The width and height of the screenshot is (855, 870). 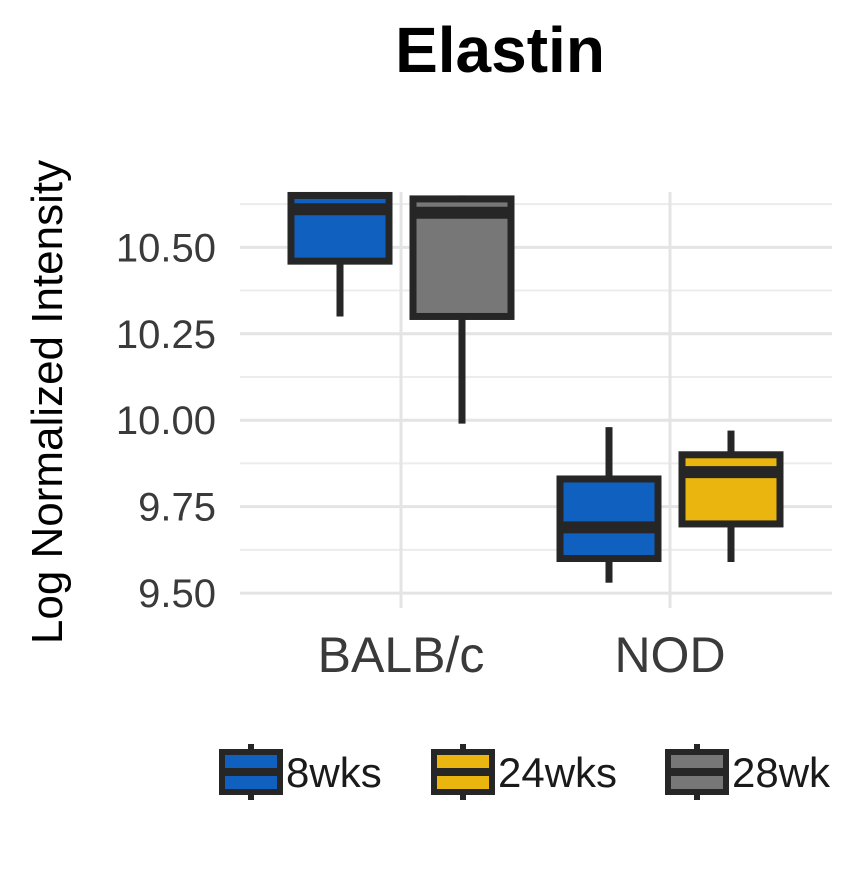 What do you see at coordinates (166, 335) in the screenshot?
I see `y-tick-label: 10.25` at bounding box center [166, 335].